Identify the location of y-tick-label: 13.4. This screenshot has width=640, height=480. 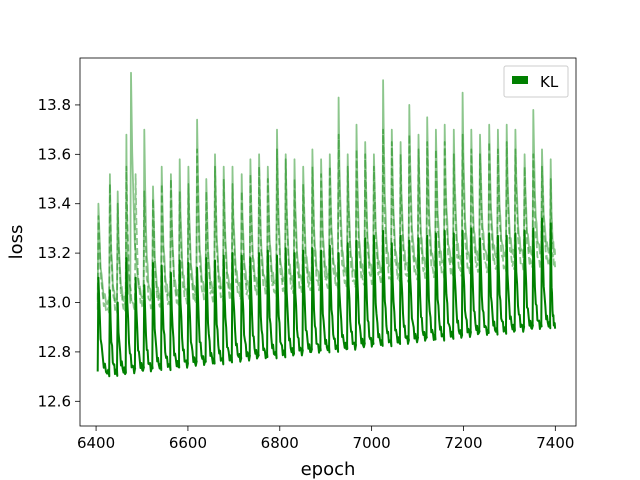
(54, 204).